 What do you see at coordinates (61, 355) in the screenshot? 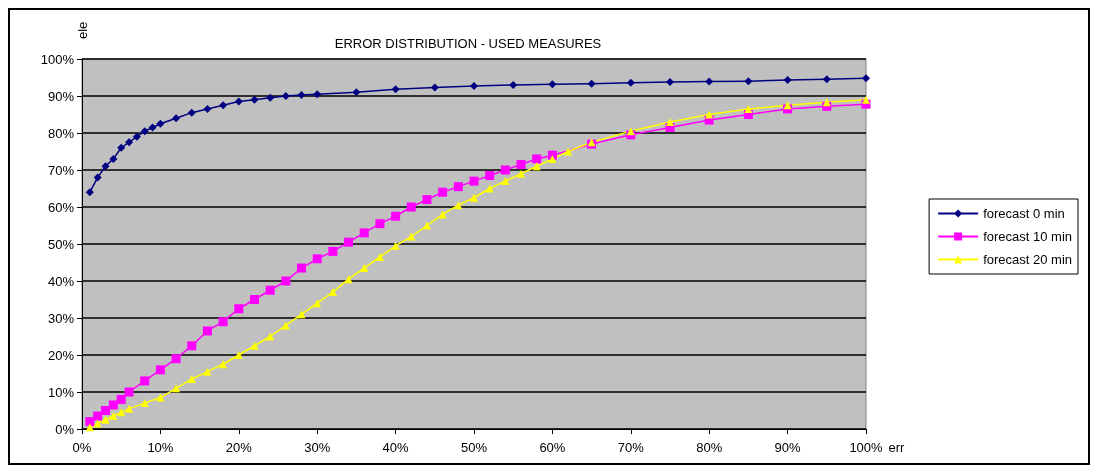
I see `y-tick-label: 20%` at bounding box center [61, 355].